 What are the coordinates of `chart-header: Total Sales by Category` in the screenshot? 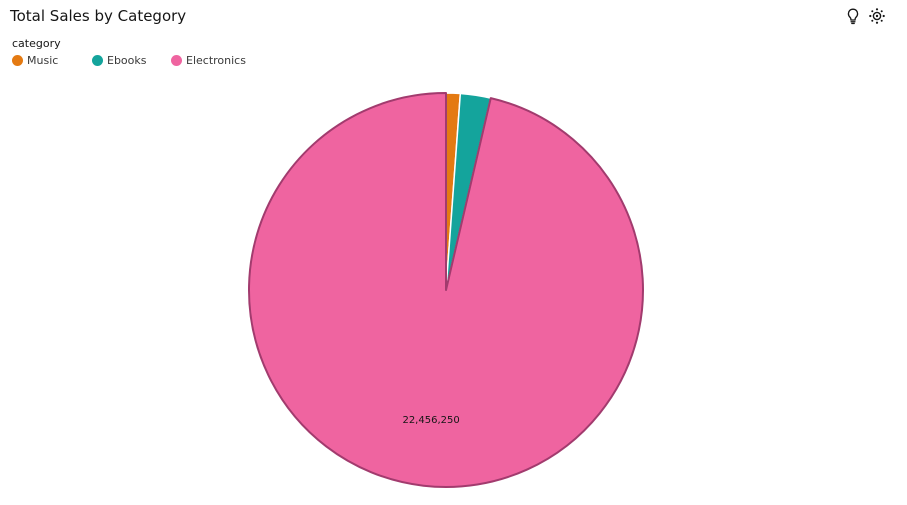 It's located at (453, 17).